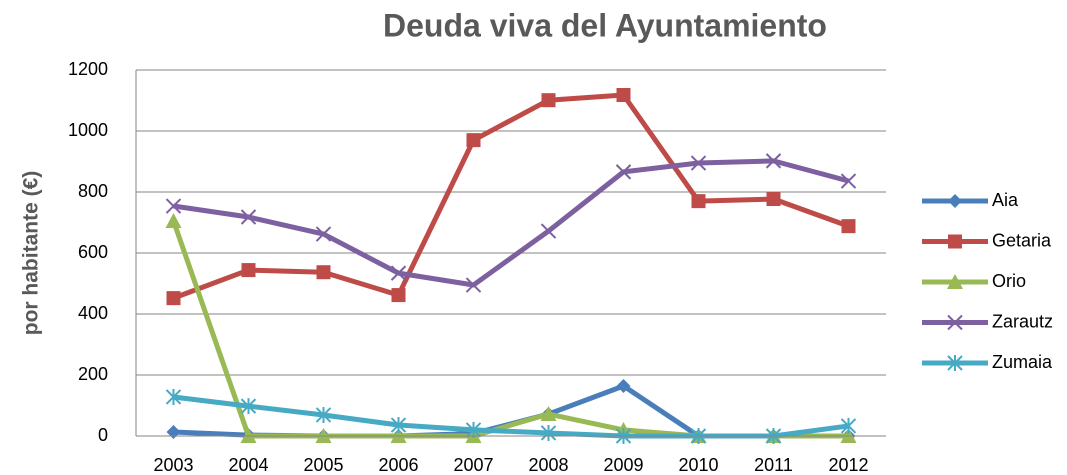 The height and width of the screenshot is (475, 1067). What do you see at coordinates (93, 313) in the screenshot?
I see `y-tick-label: 400` at bounding box center [93, 313].